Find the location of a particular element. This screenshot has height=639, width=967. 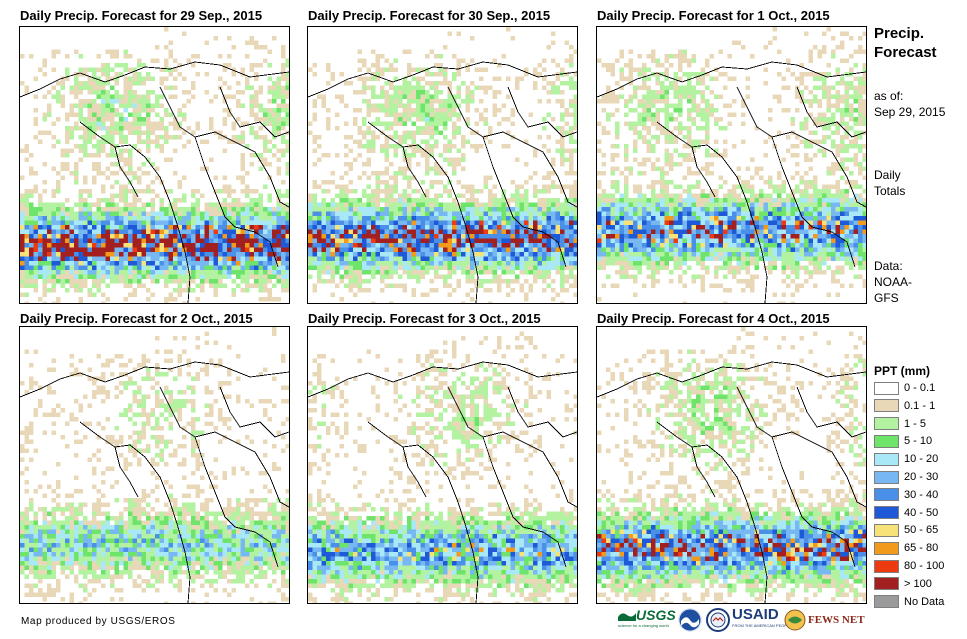

legend-item: 30 - 40 is located at coordinates (906, 495).